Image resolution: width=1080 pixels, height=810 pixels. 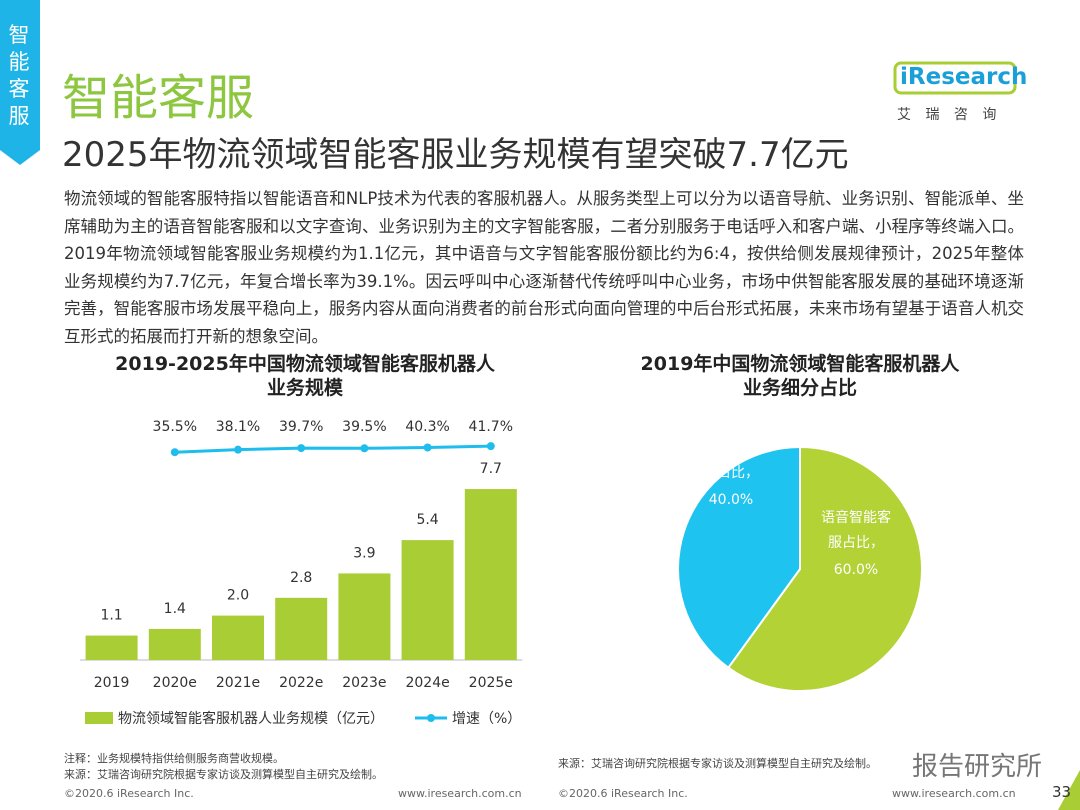 I want to click on data-label: 1.1, so click(x=111, y=616).